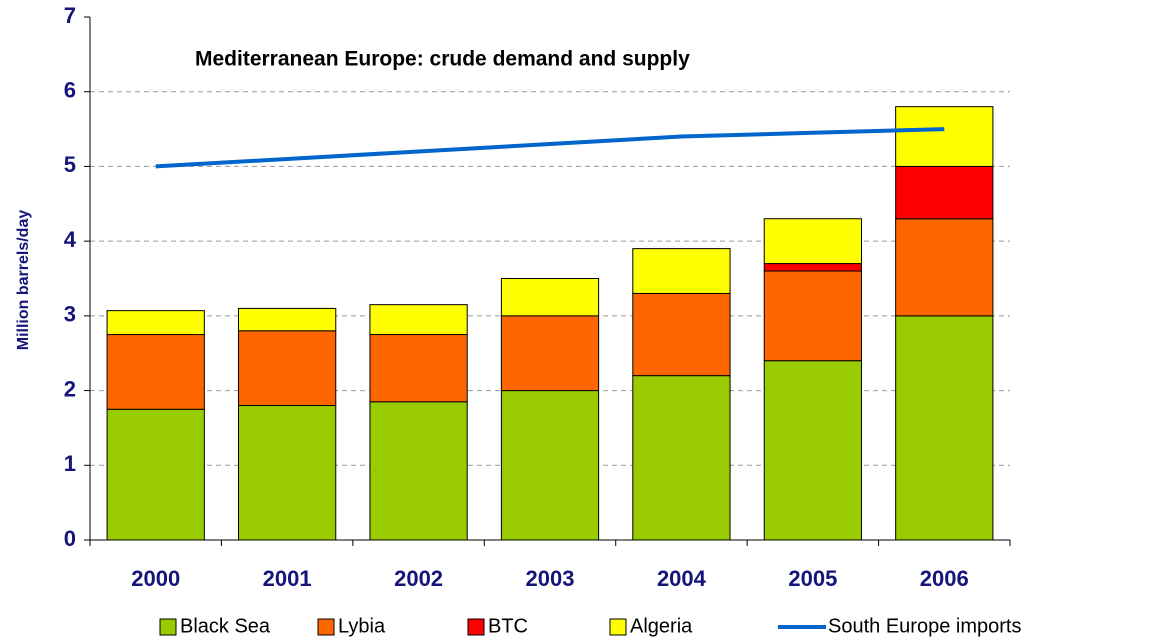 This screenshot has width=1160, height=642. I want to click on y-tick-label: 2, so click(70, 388).